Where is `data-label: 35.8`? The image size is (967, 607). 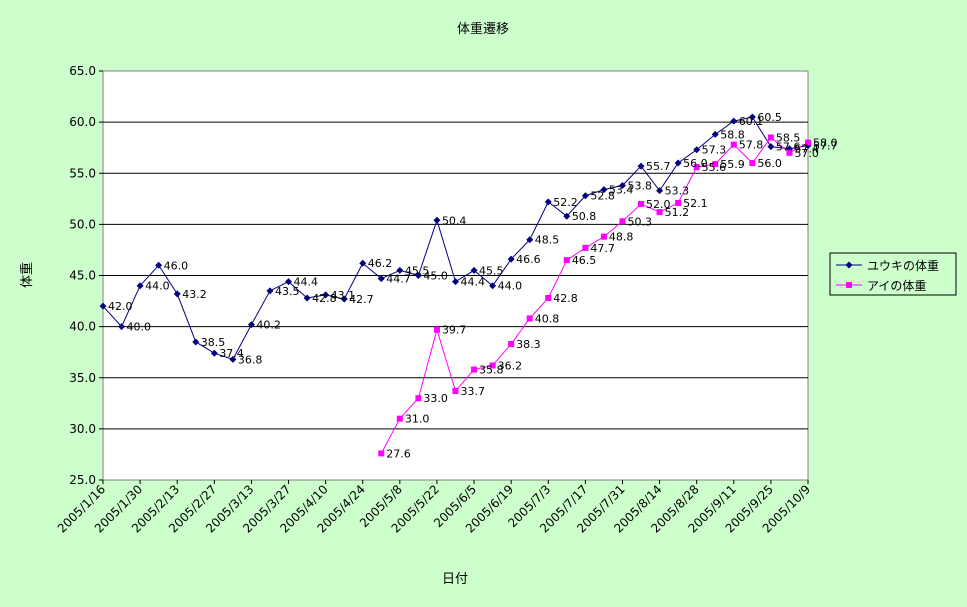 data-label: 35.8 is located at coordinates (491, 370).